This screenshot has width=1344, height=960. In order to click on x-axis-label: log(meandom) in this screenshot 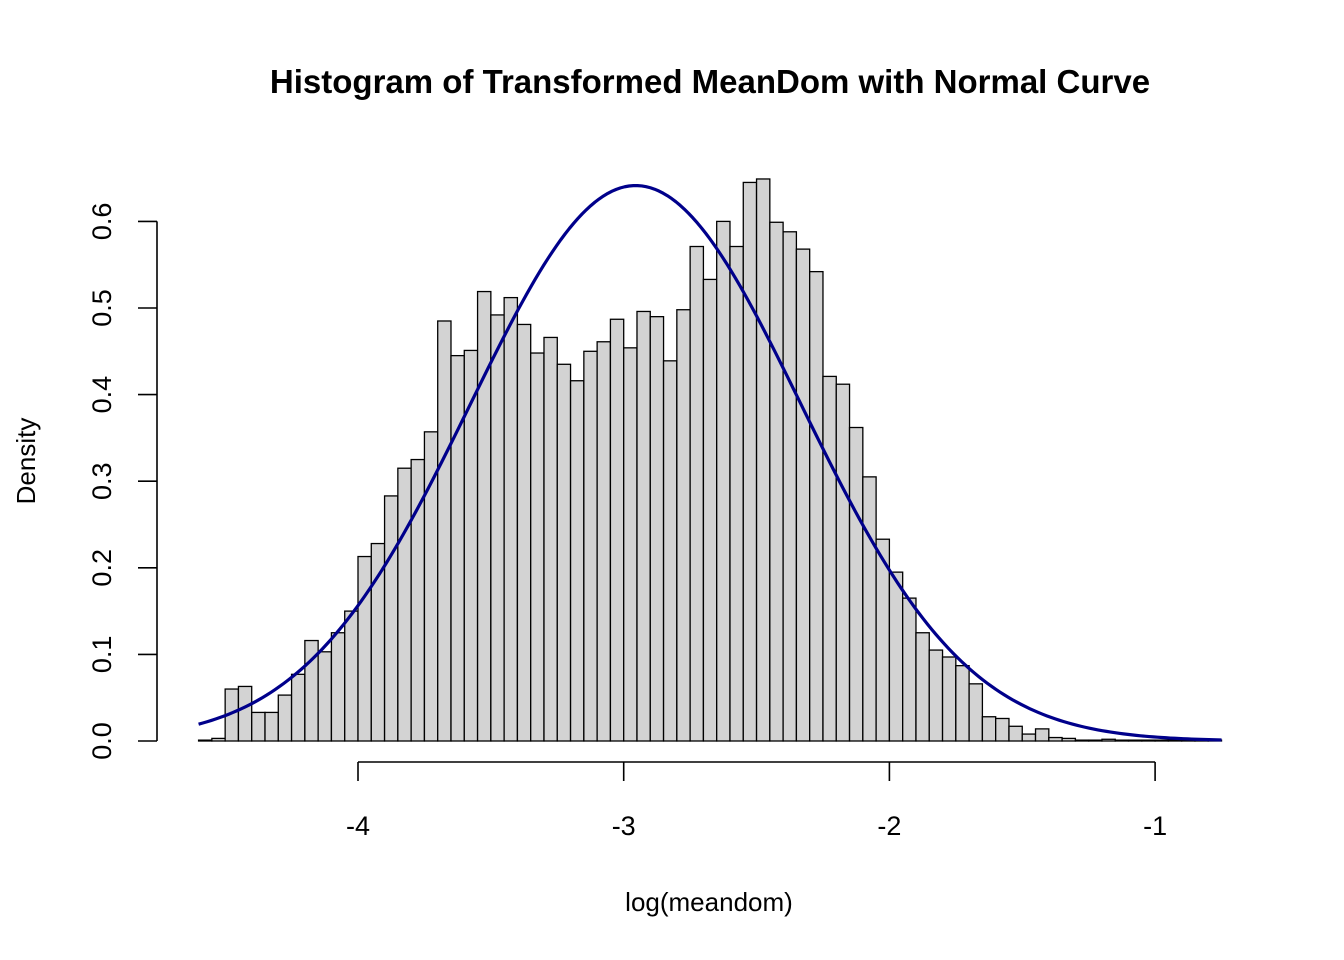, I will do `click(709, 902)`.